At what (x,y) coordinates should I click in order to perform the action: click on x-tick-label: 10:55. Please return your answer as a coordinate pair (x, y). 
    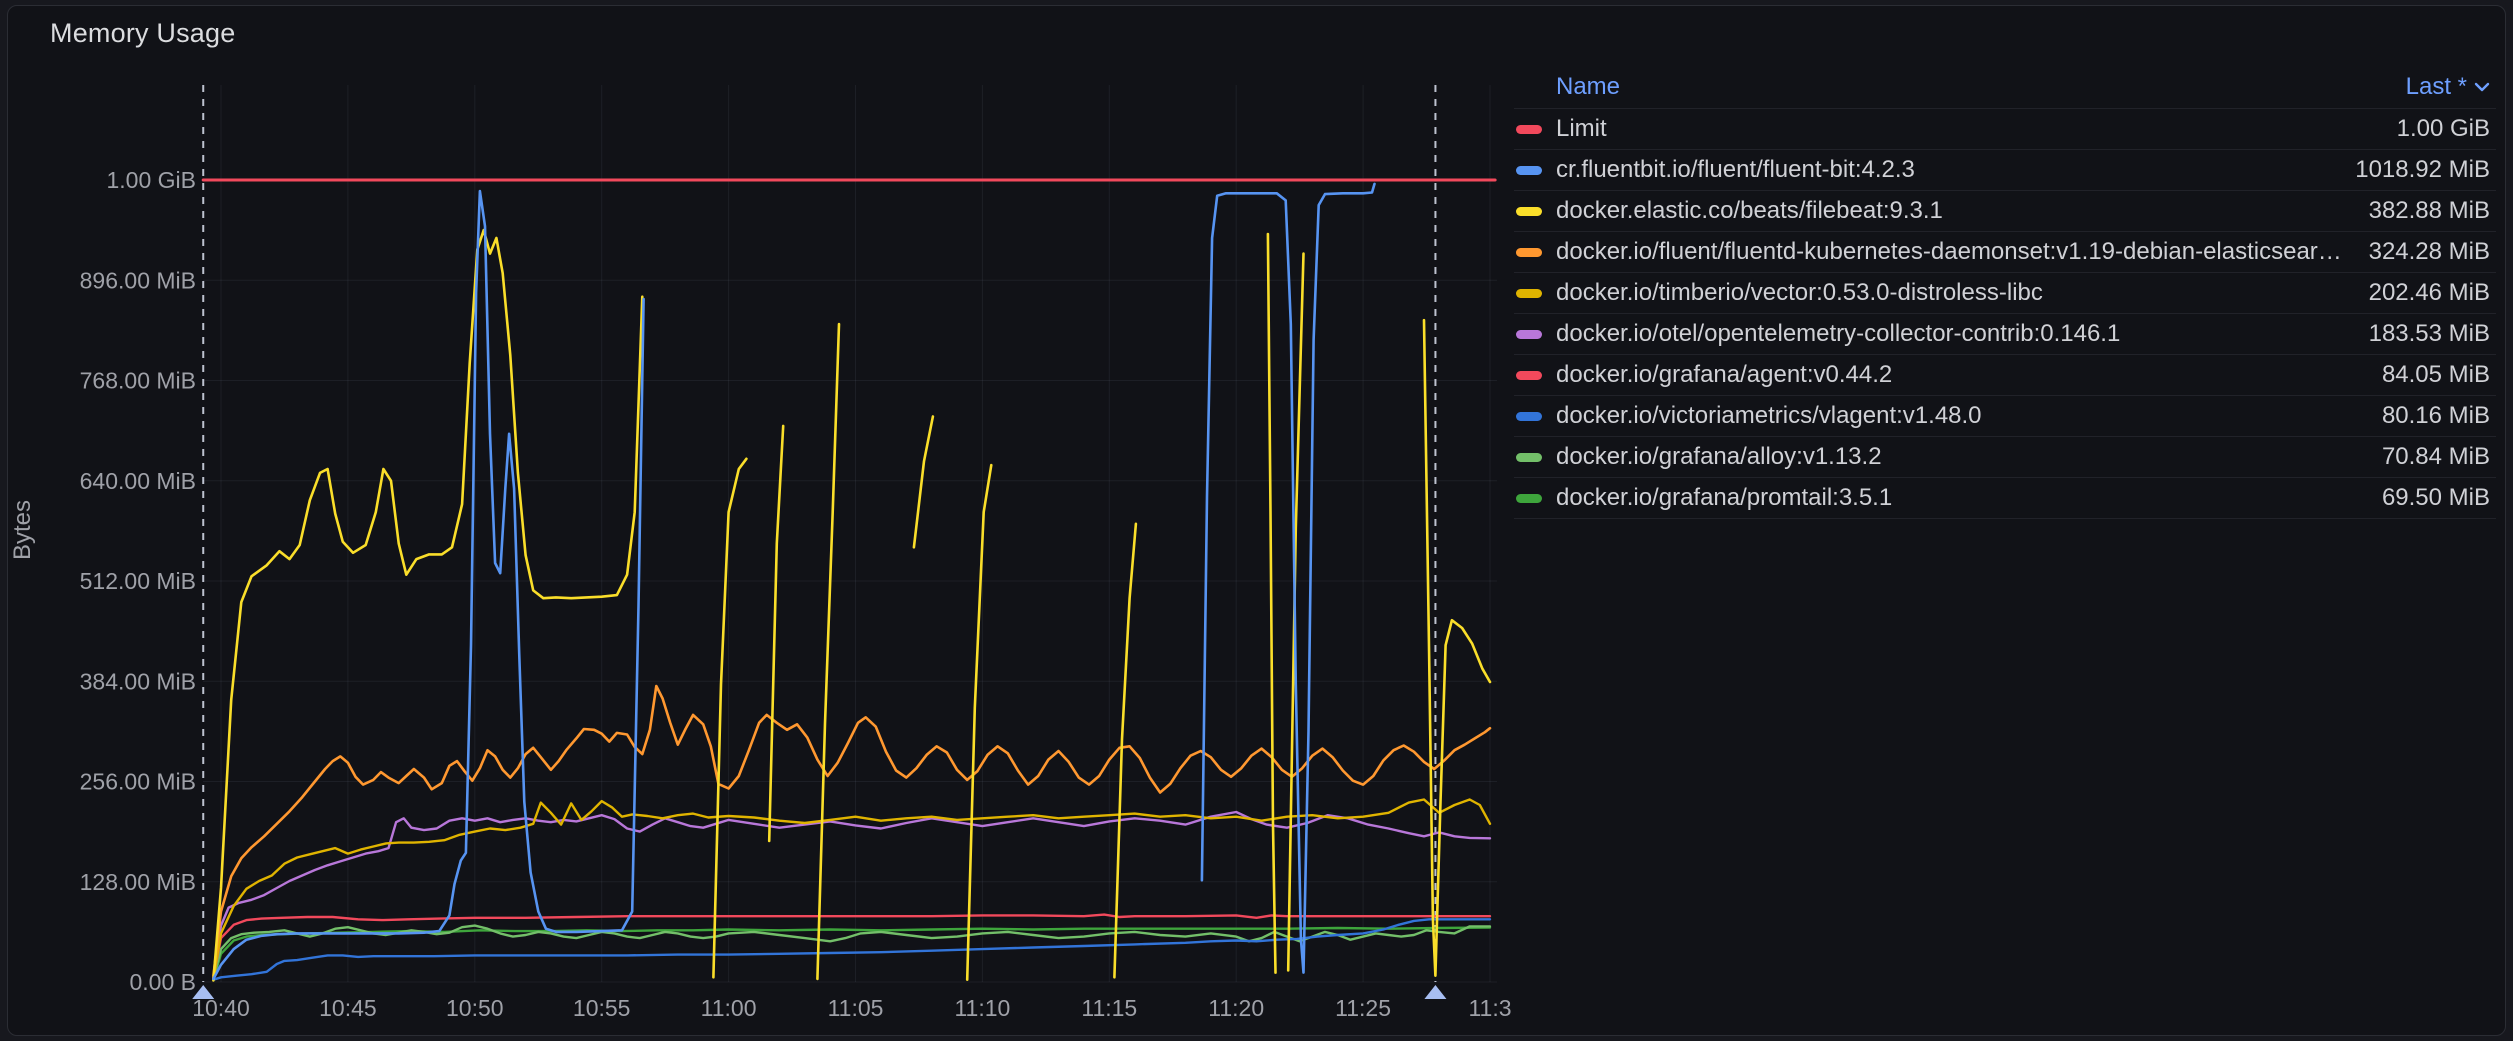
    Looking at the image, I should click on (602, 1008).